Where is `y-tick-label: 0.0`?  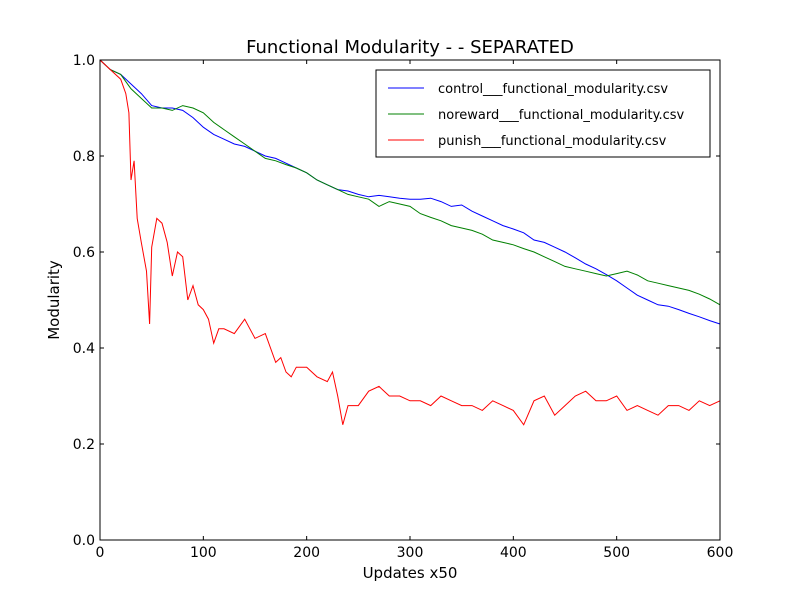
y-tick-label: 0.0 is located at coordinates (84, 541).